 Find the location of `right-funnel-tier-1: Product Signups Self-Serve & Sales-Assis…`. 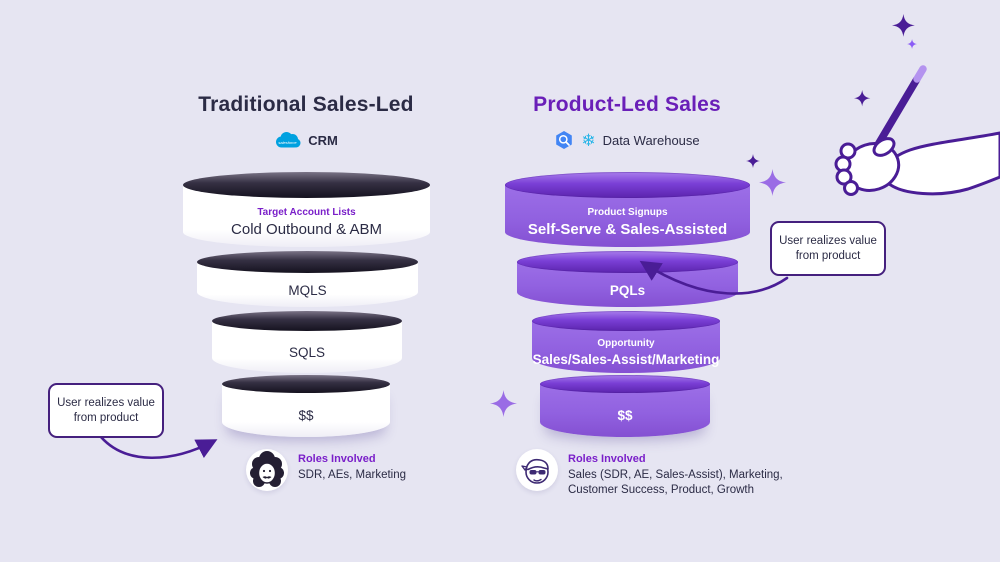

right-funnel-tier-1: Product Signups Self-Serve & Sales-Assis… is located at coordinates (627, 209).